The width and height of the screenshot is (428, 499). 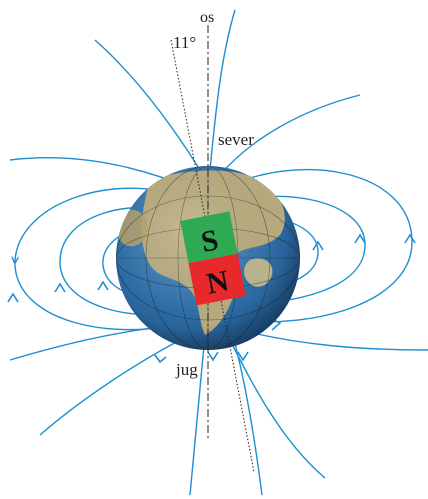 I want to click on magnet-north-pole, so click(x=217, y=279).